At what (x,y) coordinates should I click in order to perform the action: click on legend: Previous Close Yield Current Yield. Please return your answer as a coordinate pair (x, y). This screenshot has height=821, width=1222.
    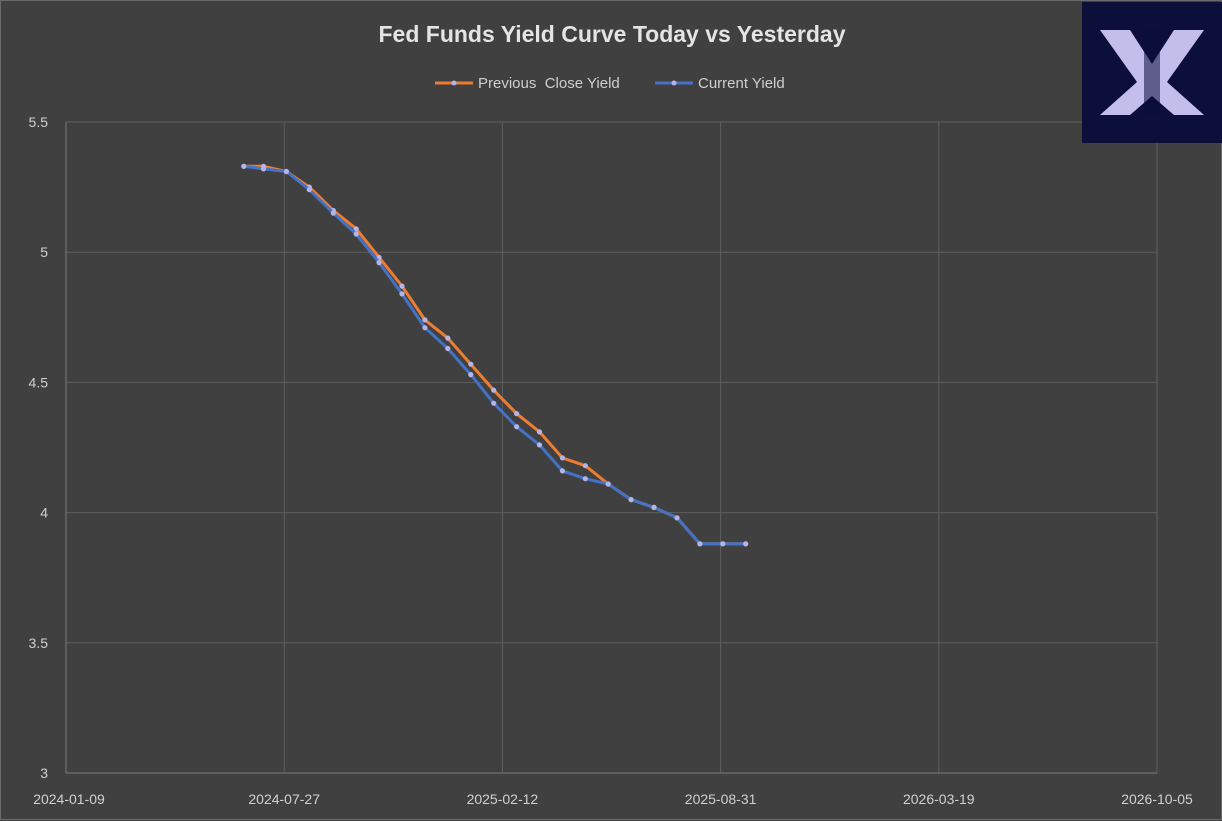
    Looking at the image, I should click on (610, 83).